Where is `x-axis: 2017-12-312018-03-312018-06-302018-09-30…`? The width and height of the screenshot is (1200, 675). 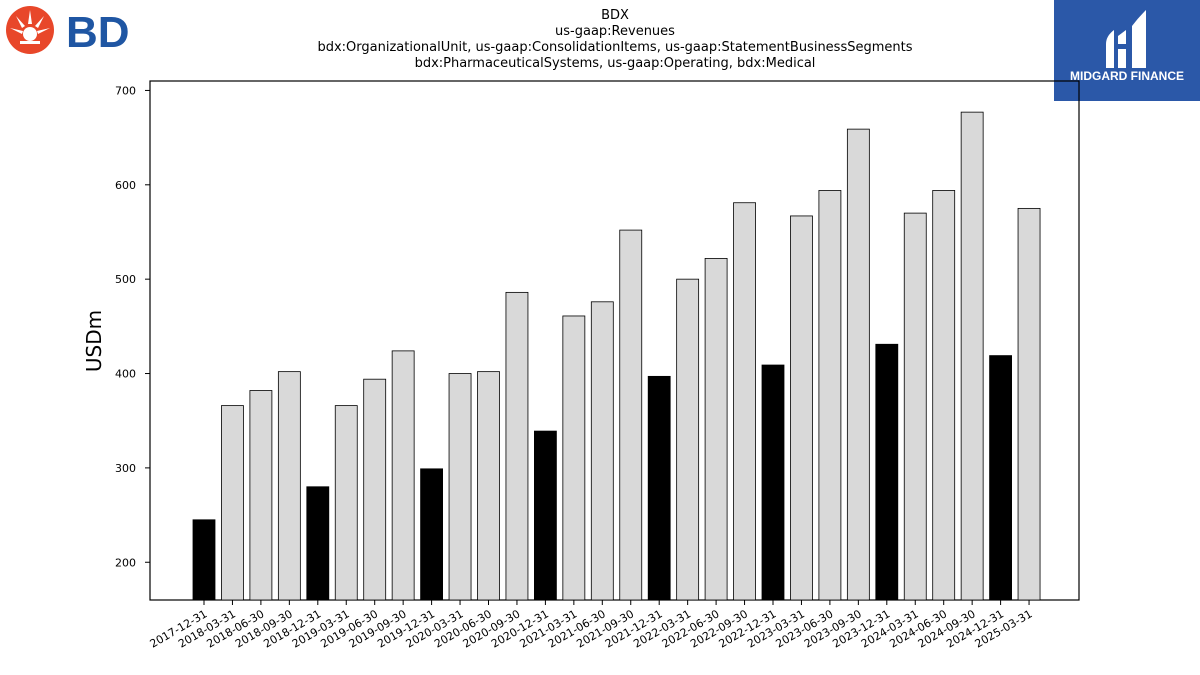 x-axis: 2017-12-312018-03-312018-06-302018-09-30… is located at coordinates (591, 625).